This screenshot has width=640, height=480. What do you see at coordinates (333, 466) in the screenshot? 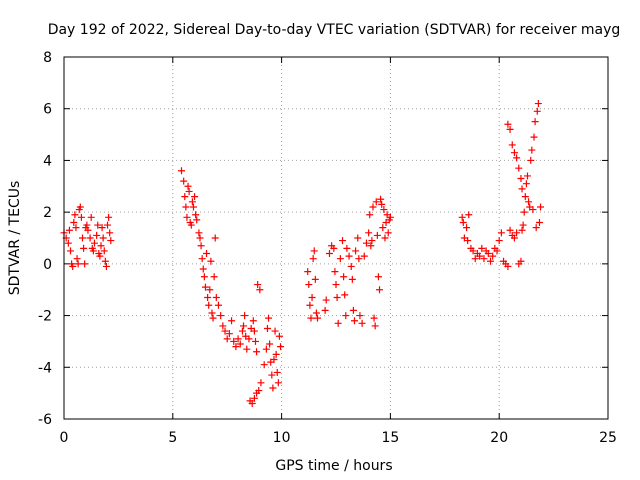
I see `x-axis-label: GPS time / hours` at bounding box center [333, 466].